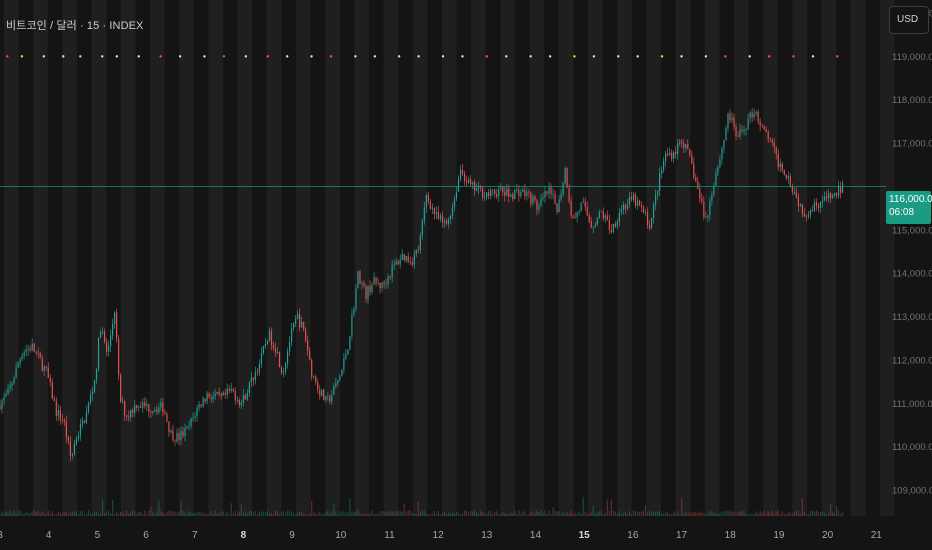 The height and width of the screenshot is (550, 932). I want to click on x-tick-label: 15, so click(585, 535).